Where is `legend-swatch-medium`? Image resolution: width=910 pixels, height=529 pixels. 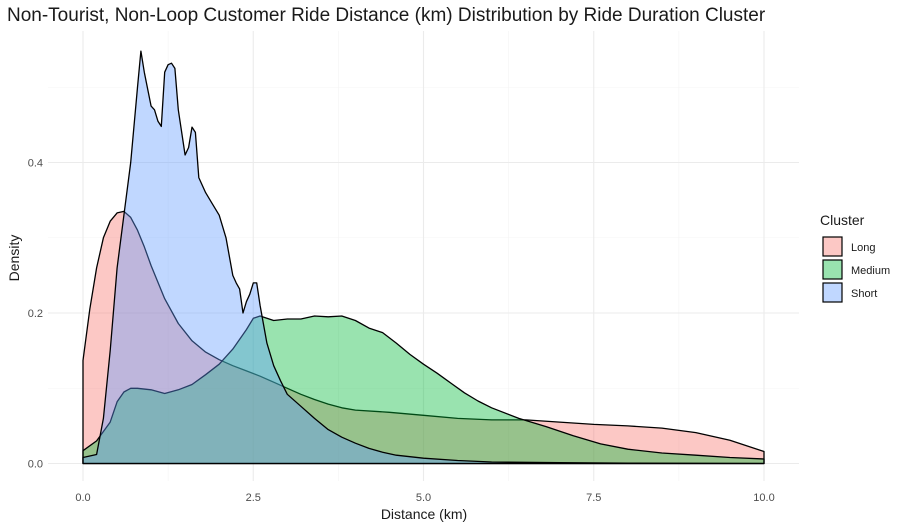
legend-swatch-medium is located at coordinates (832, 269).